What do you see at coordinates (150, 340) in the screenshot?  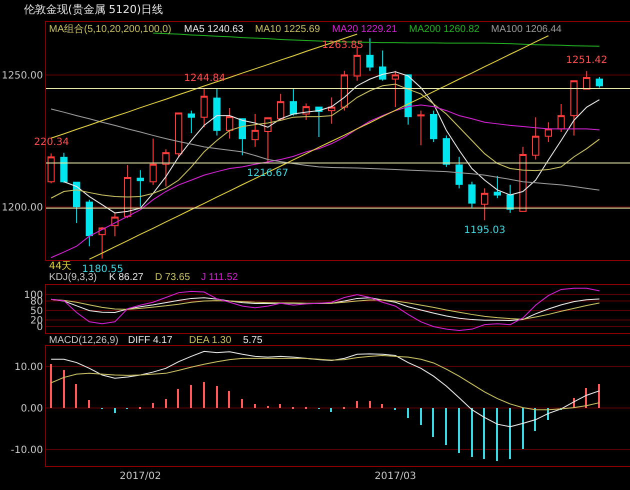 I see `series-label: DIFF 4.17` at bounding box center [150, 340].